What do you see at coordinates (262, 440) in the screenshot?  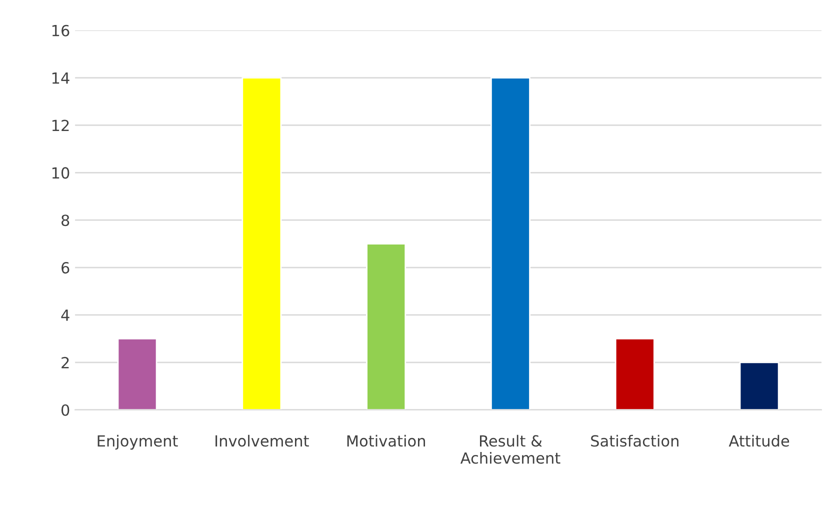 I see `x-tick-label: Involvement` at bounding box center [262, 440].